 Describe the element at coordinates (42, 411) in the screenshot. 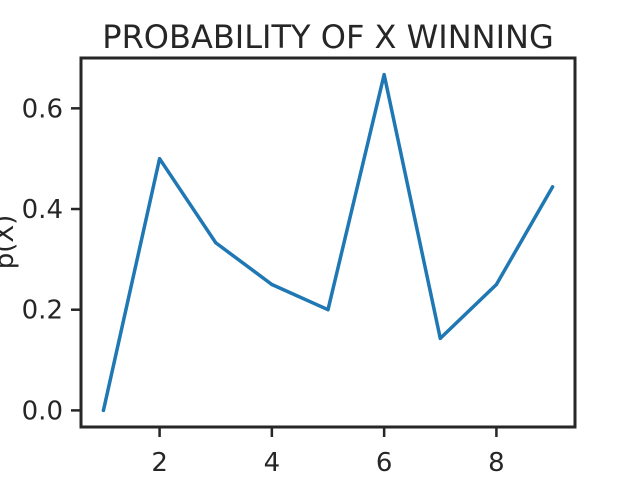

I see `y-tick-label: 0.0` at that location.